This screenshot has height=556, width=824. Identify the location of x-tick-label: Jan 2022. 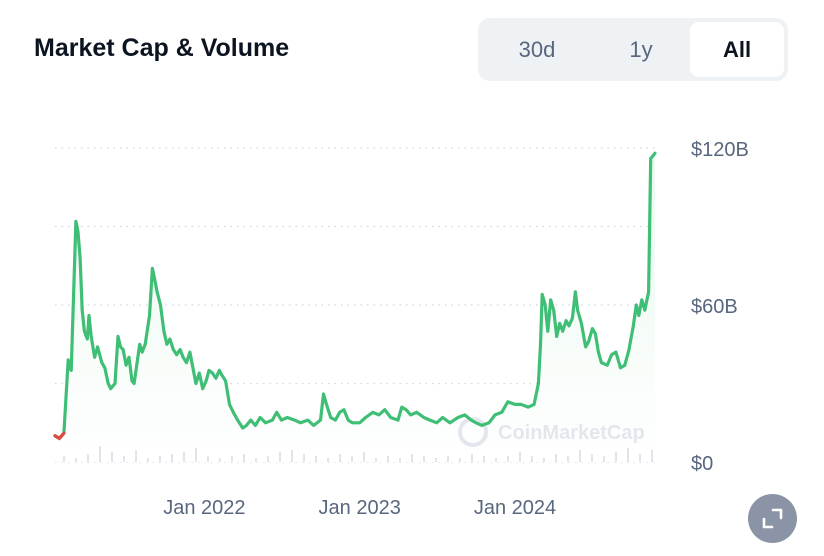
(204, 508).